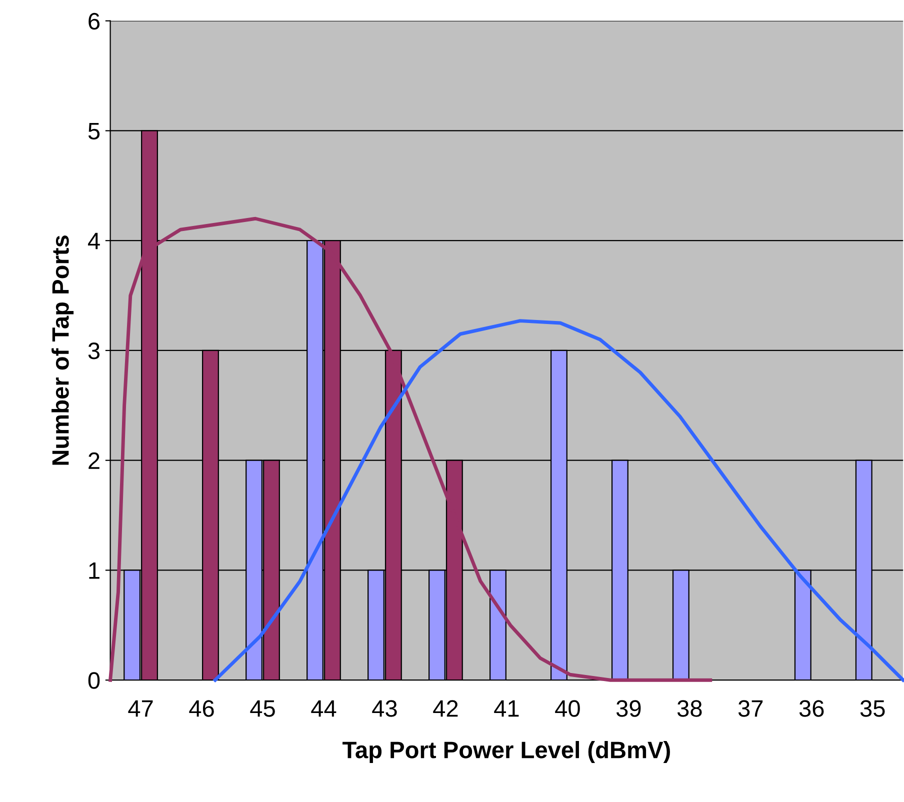 Image resolution: width=904 pixels, height=802 pixels. What do you see at coordinates (872, 708) in the screenshot?
I see `x-tick-label: 35` at bounding box center [872, 708].